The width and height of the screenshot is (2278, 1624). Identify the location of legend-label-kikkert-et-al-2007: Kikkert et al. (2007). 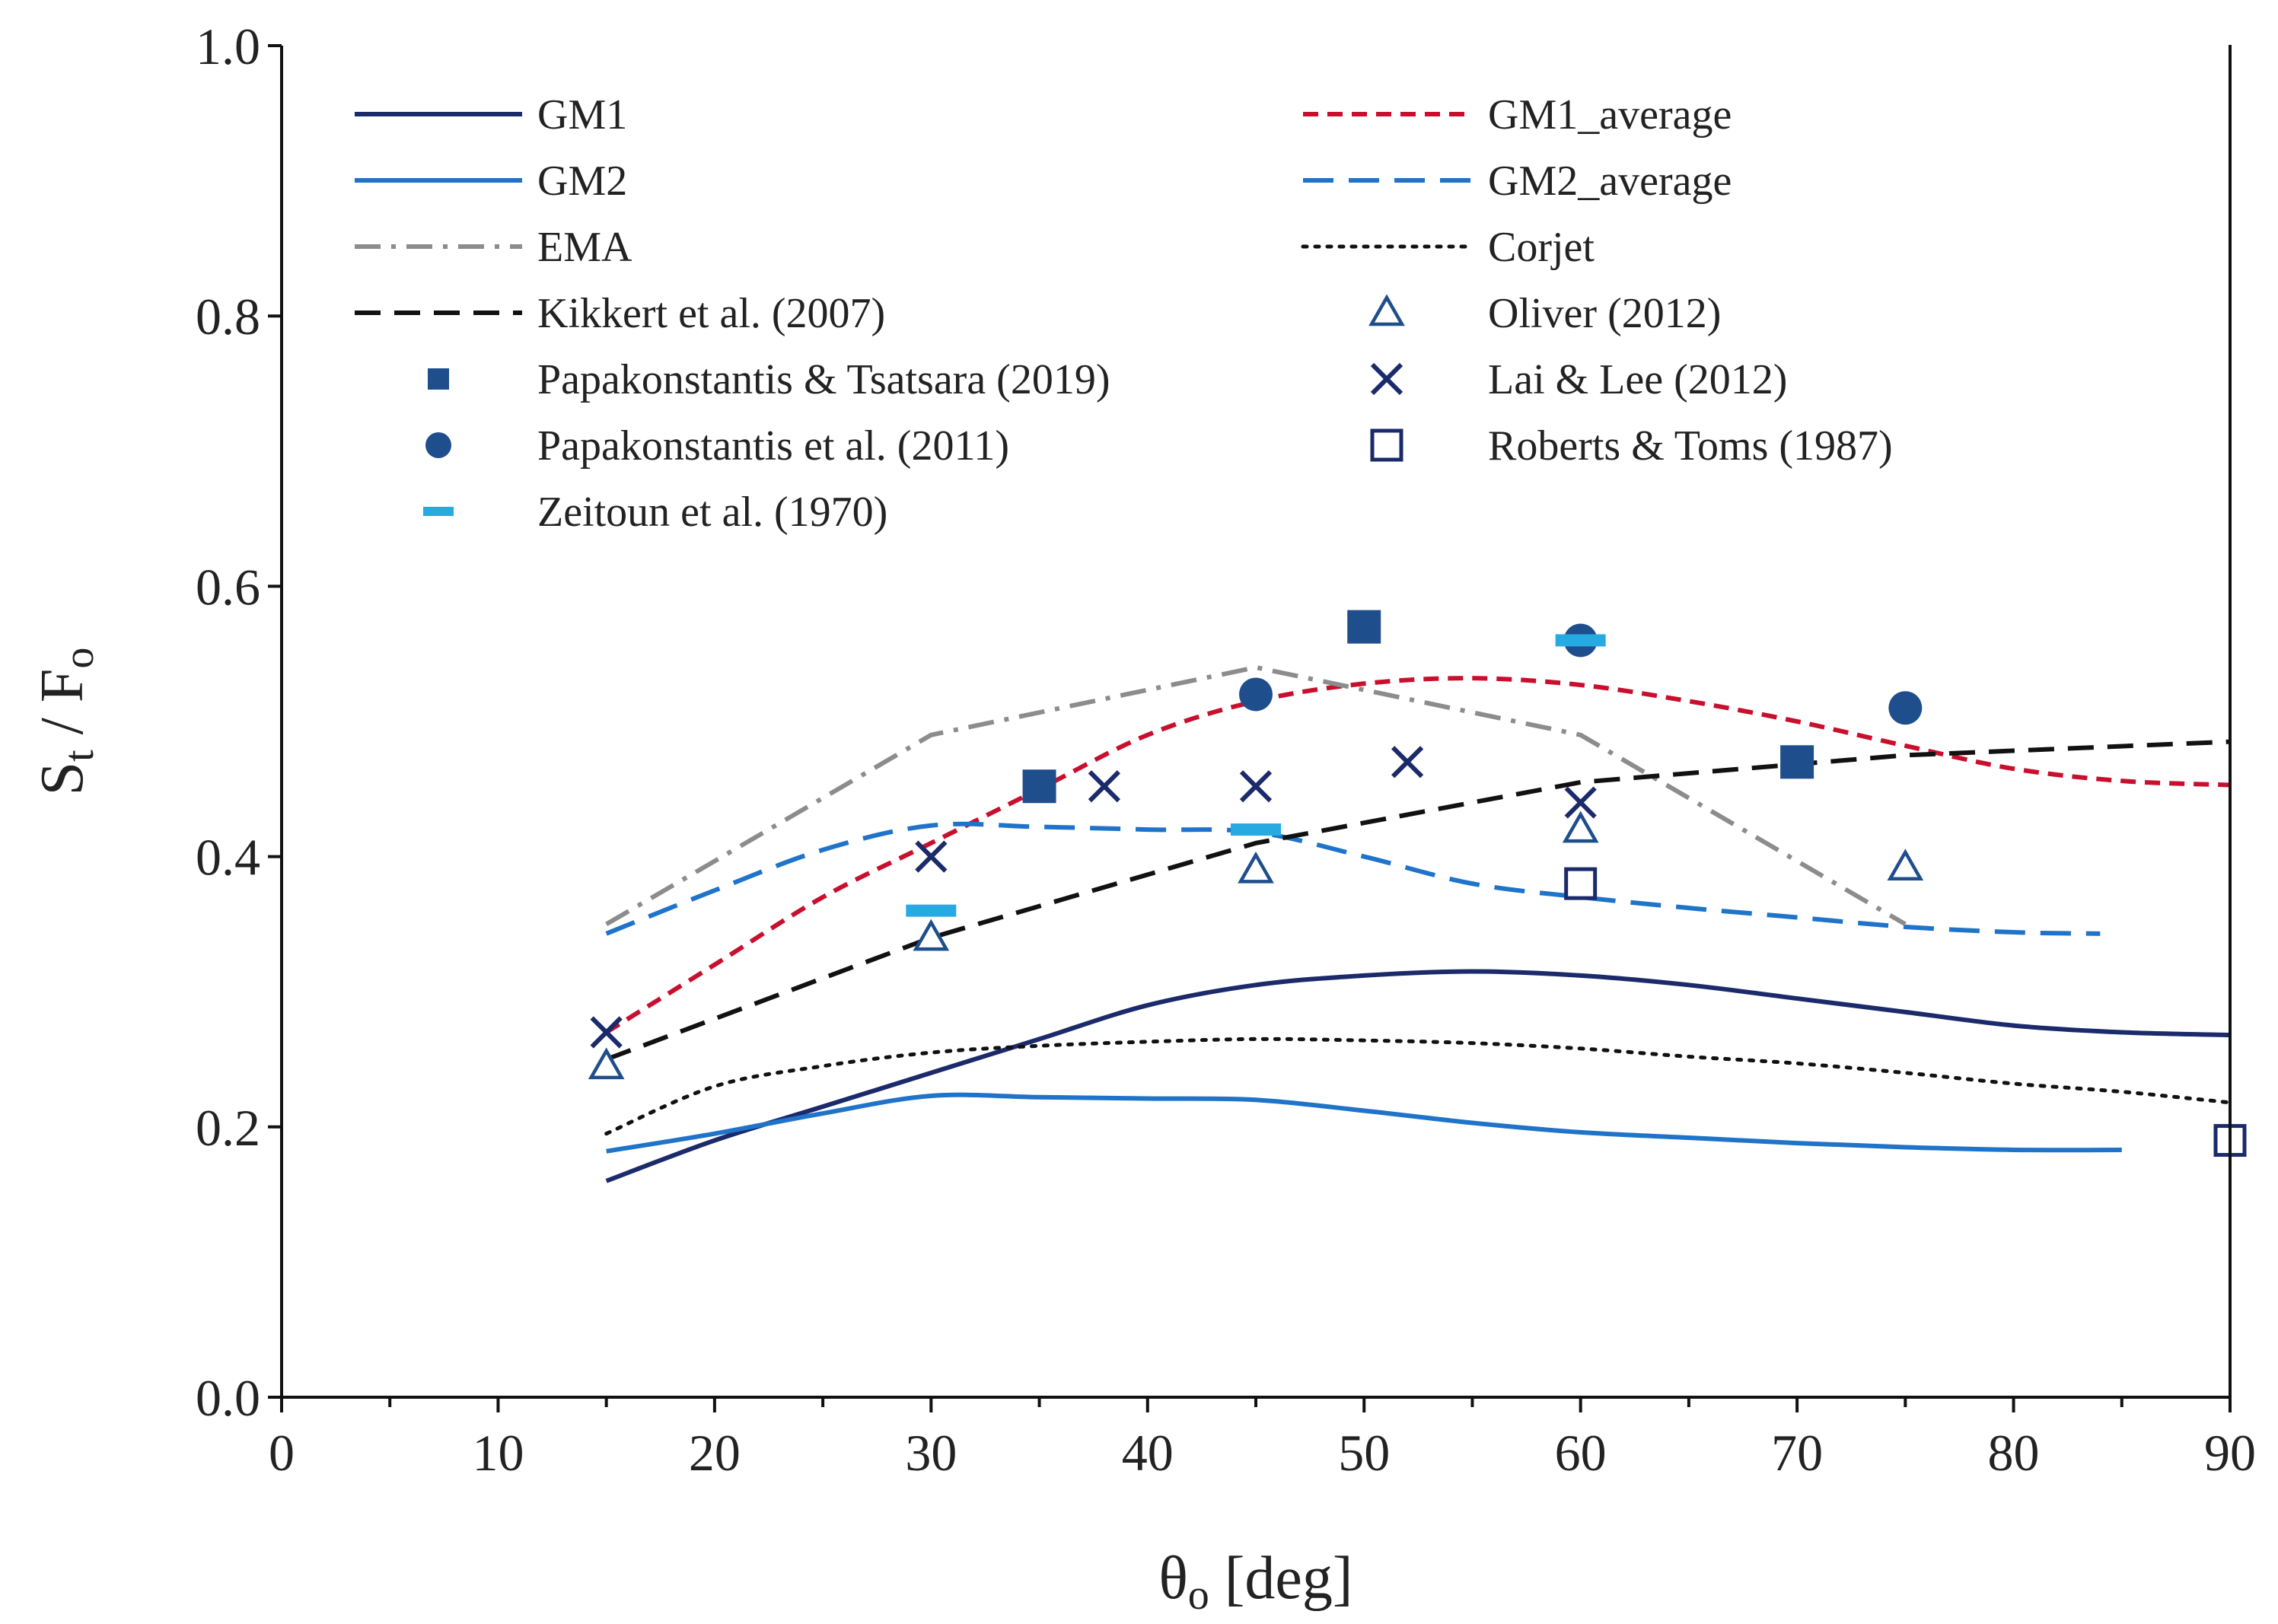
(711, 313).